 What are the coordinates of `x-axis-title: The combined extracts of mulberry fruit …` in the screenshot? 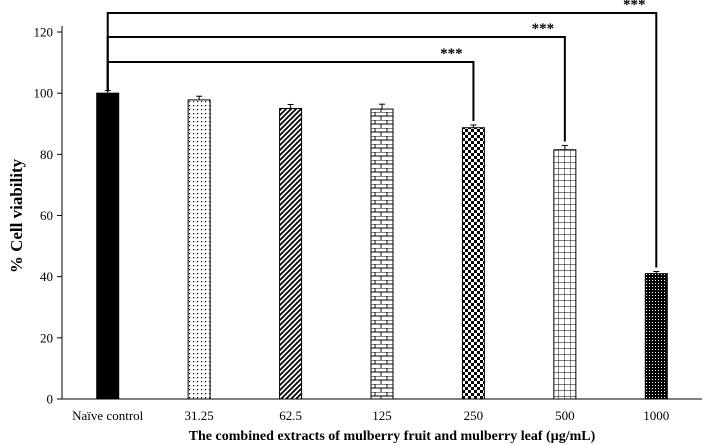 It's located at (392, 436).